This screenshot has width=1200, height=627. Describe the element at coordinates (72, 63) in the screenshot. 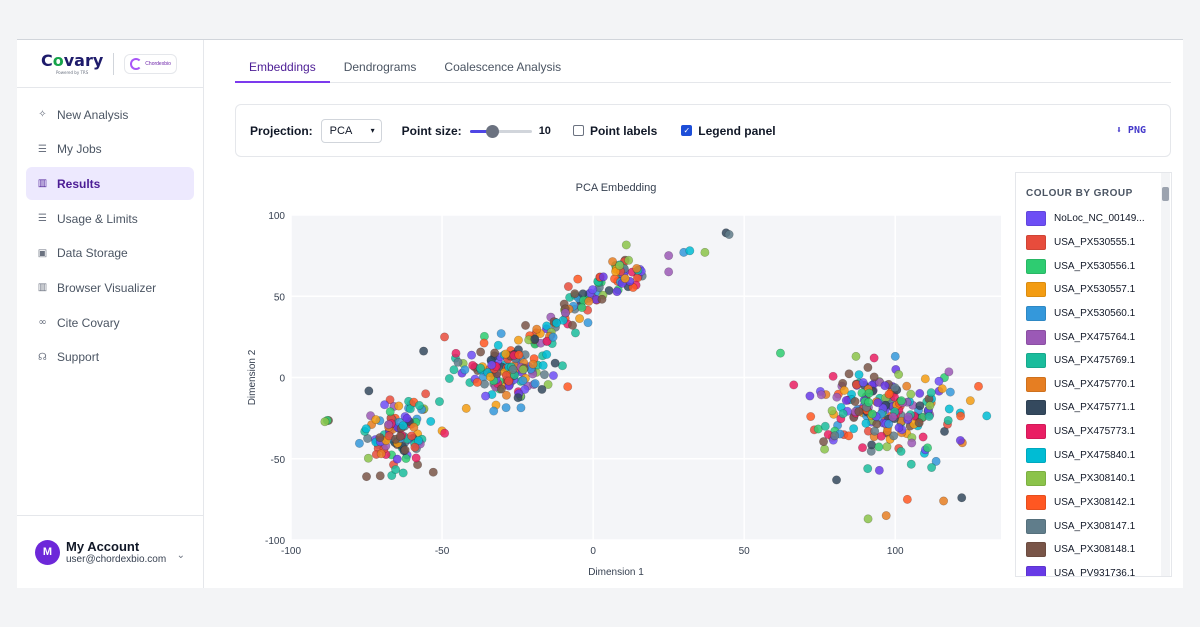

I see `covary-logo: Covary Powered by TRS` at that location.